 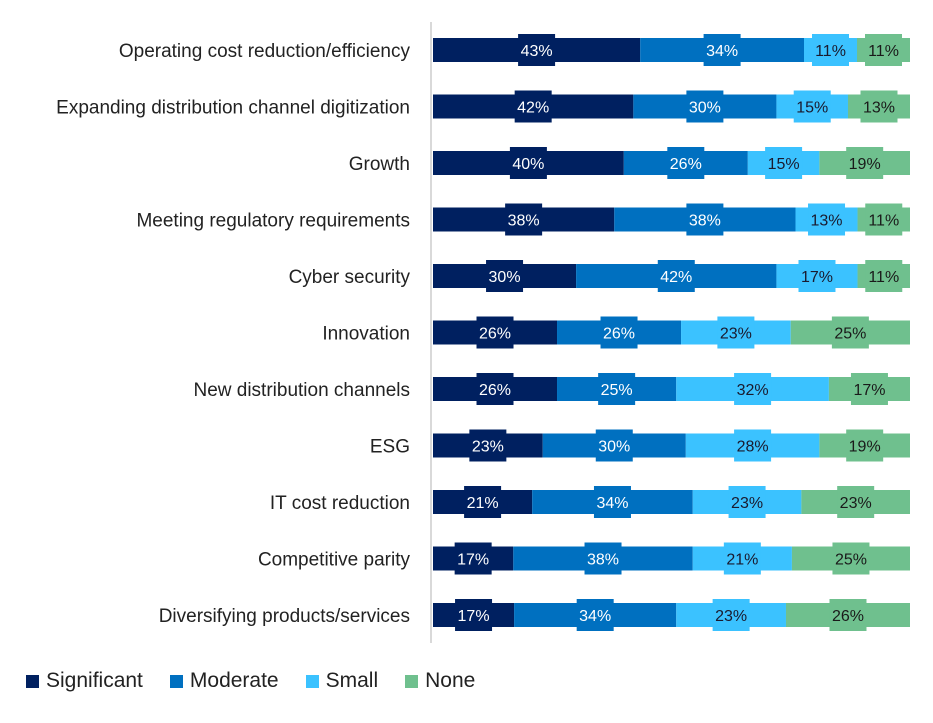 I want to click on legend-label: None, so click(x=450, y=680).